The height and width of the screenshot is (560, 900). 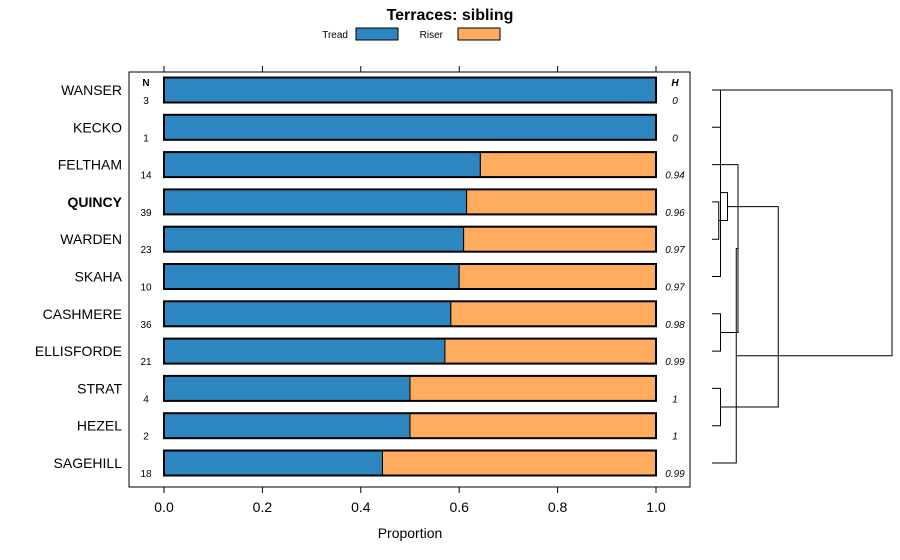 What do you see at coordinates (656, 507) in the screenshot?
I see `x-tick-label: 1.0` at bounding box center [656, 507].